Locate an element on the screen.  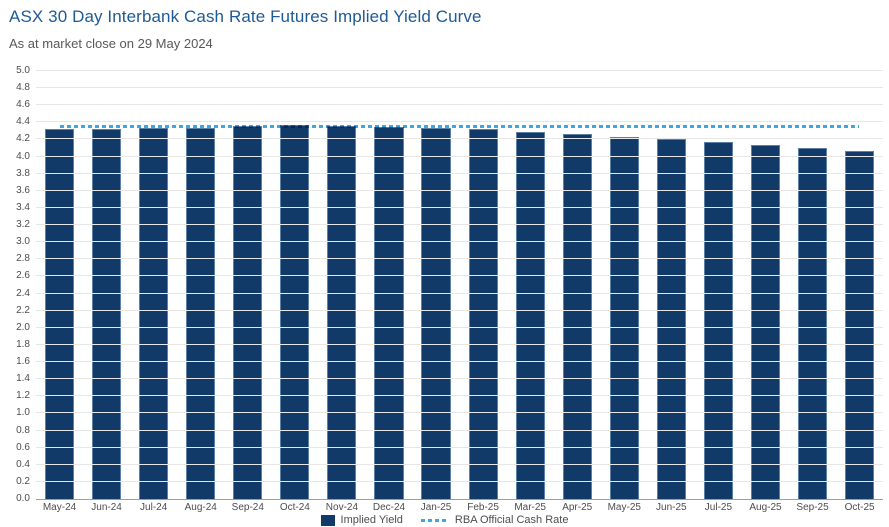
x-tick-label: Feb-25 is located at coordinates (483, 507).